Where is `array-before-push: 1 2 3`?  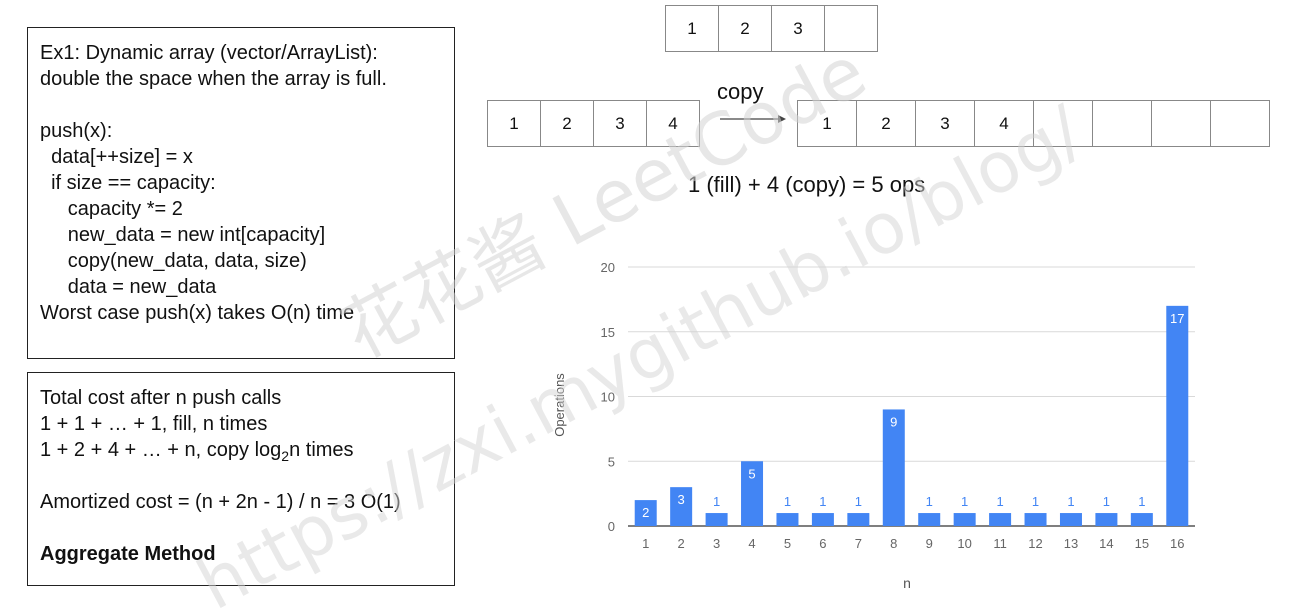 array-before-push: 1 2 3 is located at coordinates (771, 28).